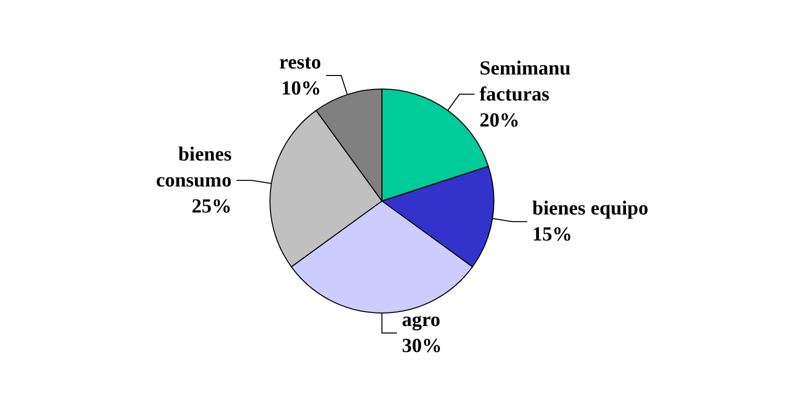 This screenshot has width=795, height=402. I want to click on slice-label: agro, so click(421, 319).